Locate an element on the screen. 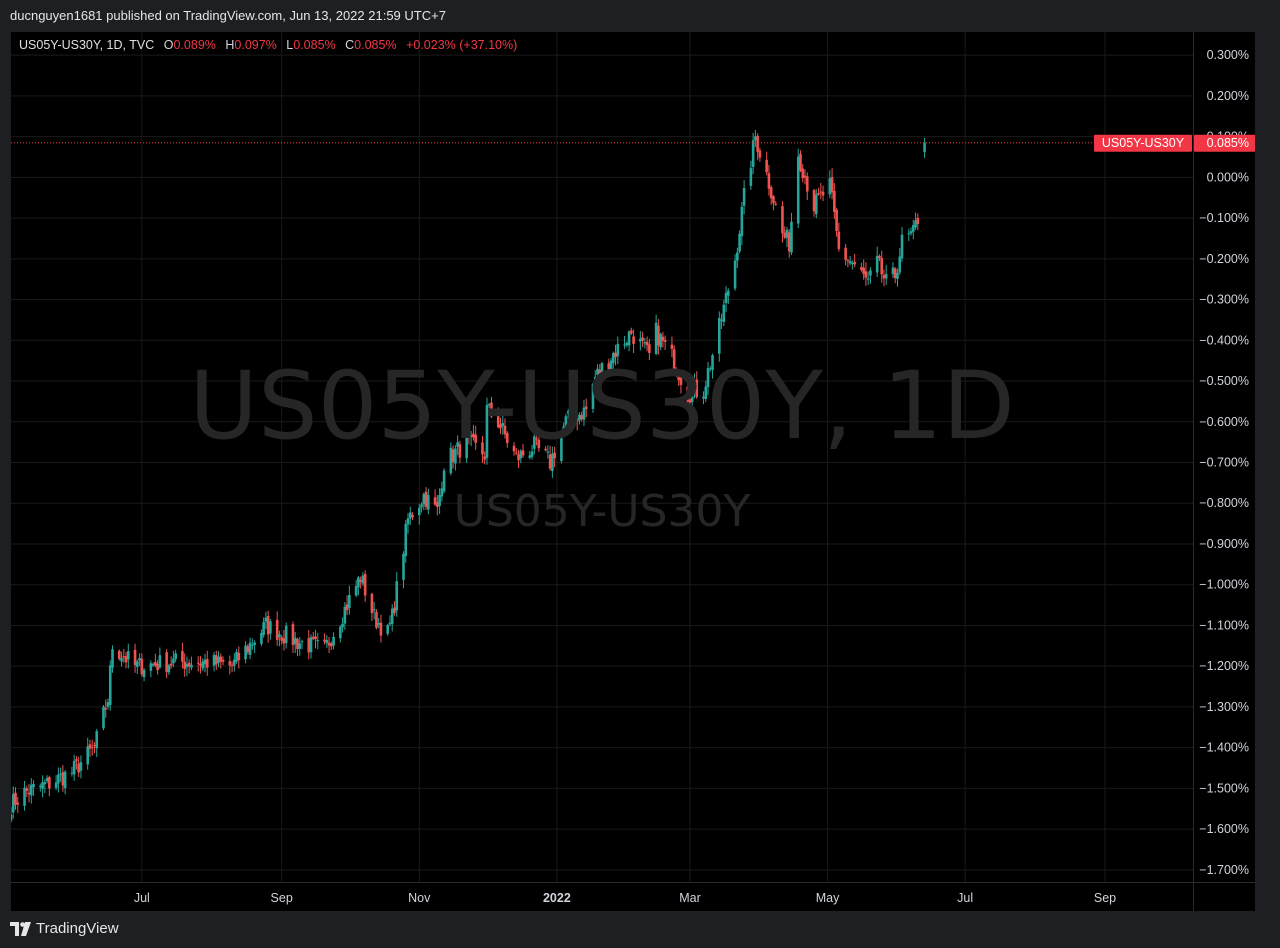 Image resolution: width=1280 pixels, height=948 pixels. x-tick-label: 2022 is located at coordinates (557, 898).